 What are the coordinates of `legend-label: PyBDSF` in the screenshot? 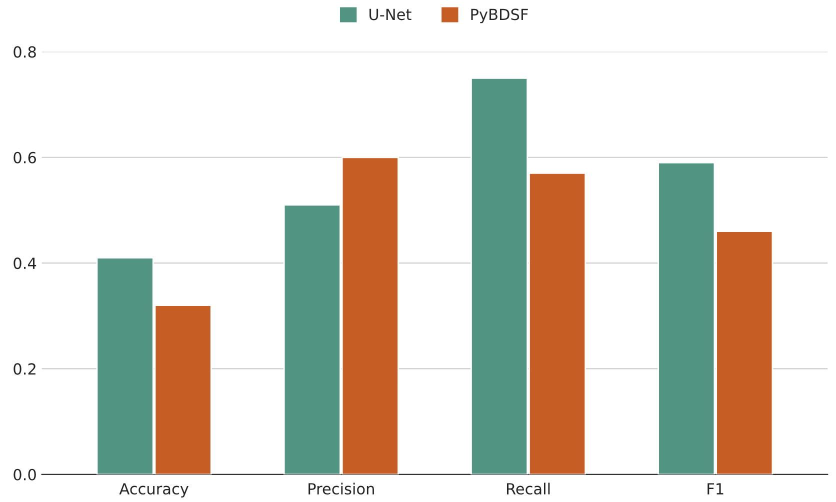 It's located at (499, 16).